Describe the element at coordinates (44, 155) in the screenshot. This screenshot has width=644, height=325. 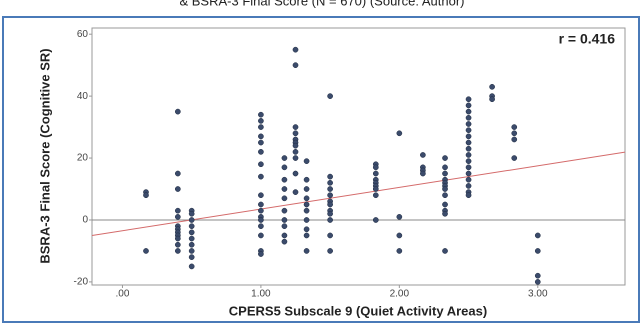
I see `y-axis-title: BSRA-3 Final Score (Cognitive SR)` at that location.